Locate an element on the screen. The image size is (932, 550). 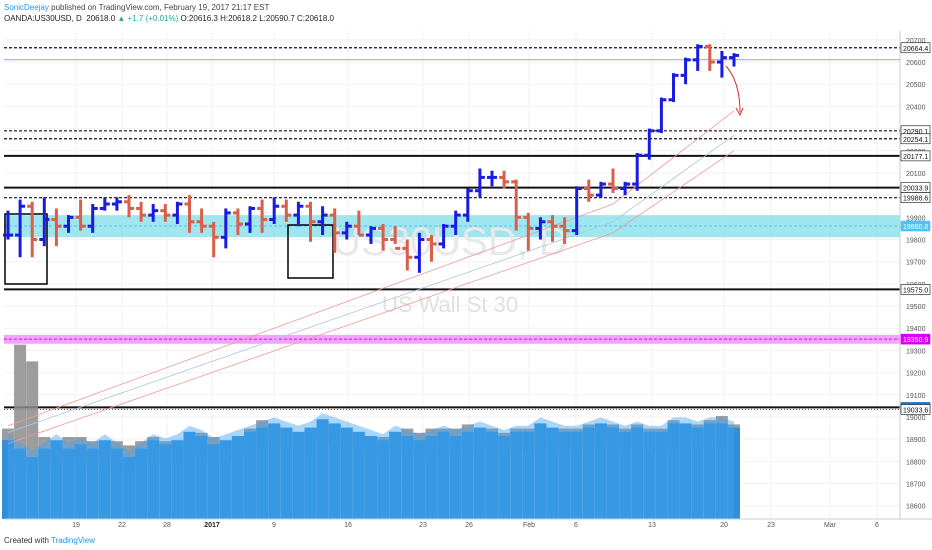
time-axis: 19 22 28 2017 9 16 23 26 Feb 6 13 20 23 Mar 6 is located at coordinates (468, 523).